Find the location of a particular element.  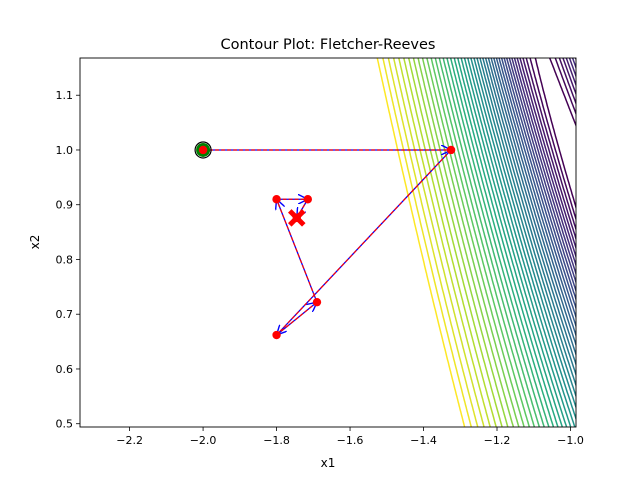

y-tick-label: 1.0 is located at coordinates (65, 150).